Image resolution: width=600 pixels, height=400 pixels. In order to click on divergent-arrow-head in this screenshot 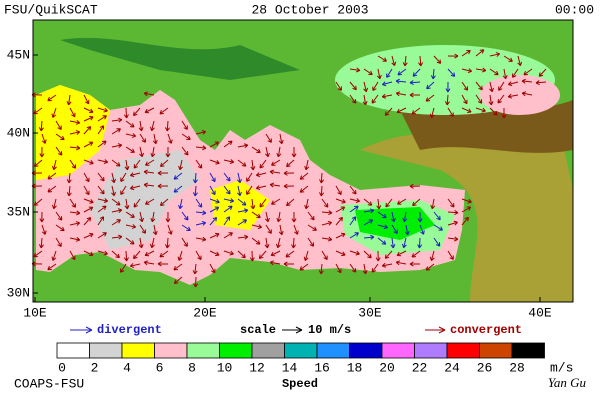, I will do `click(89, 330)`.